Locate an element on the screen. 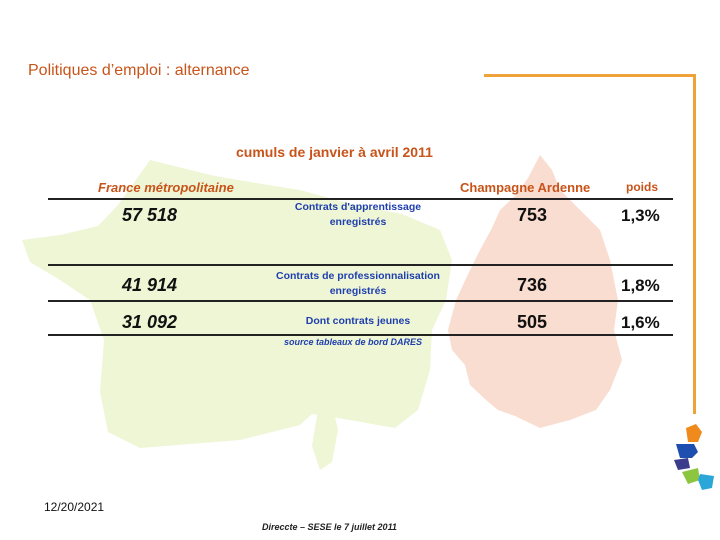 This screenshot has height=540, width=720. page-title: Politiques d’emploi : alternance is located at coordinates (139, 70).